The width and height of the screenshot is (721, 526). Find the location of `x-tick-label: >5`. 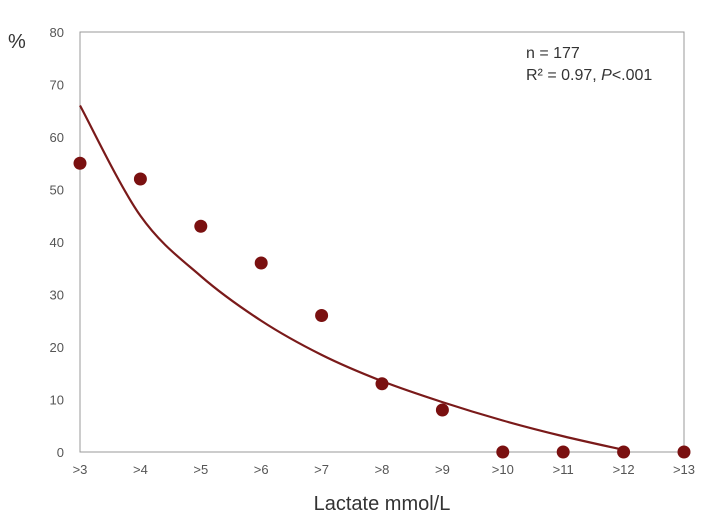

x-tick-label: >5 is located at coordinates (200, 469).